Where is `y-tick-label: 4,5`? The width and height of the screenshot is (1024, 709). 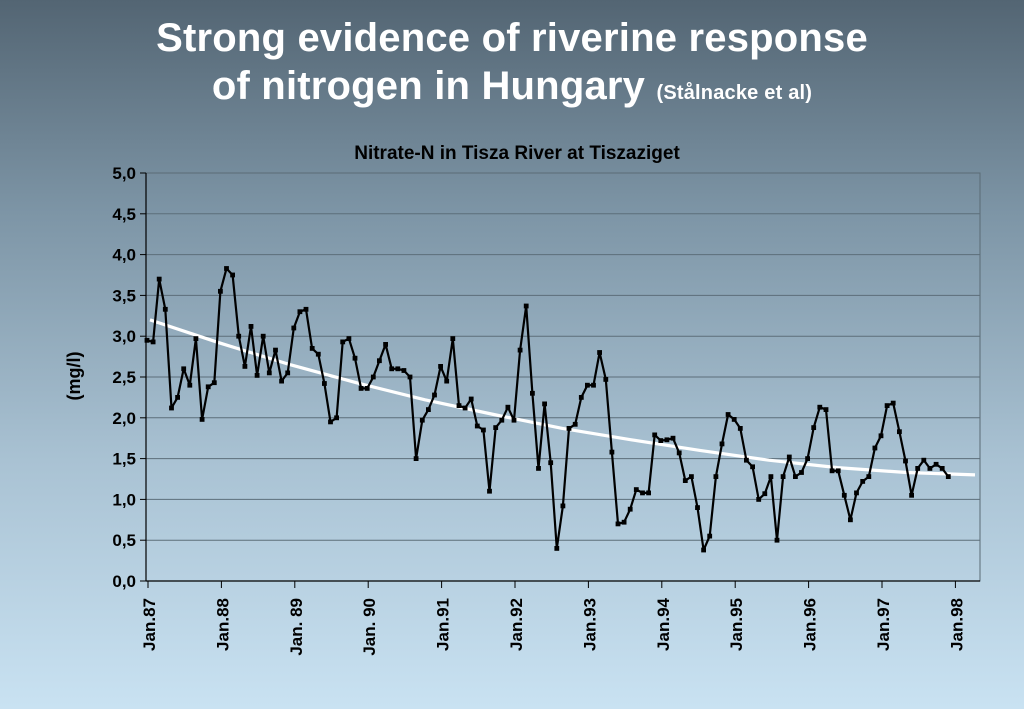 y-tick-label: 4,5 is located at coordinates (124, 214).